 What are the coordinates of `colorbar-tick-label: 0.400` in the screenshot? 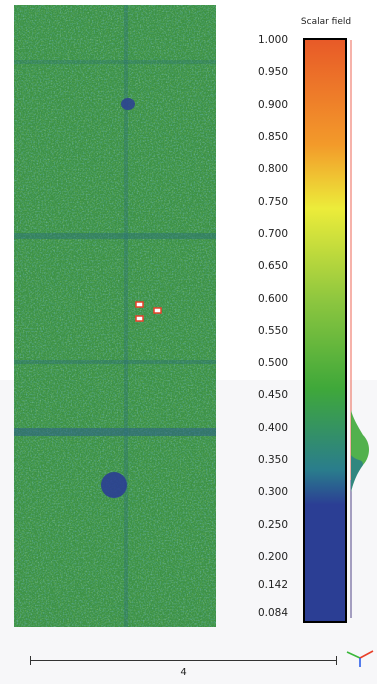 It's located at (272, 427).